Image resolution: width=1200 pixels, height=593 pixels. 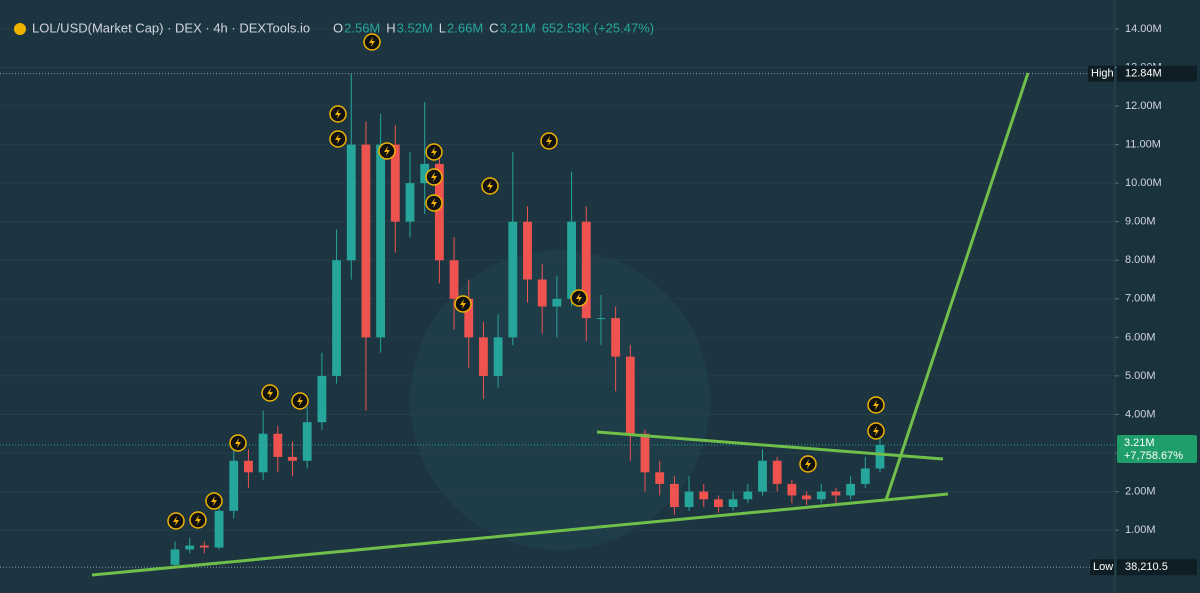 I want to click on high-tag, so click(x=1101, y=73).